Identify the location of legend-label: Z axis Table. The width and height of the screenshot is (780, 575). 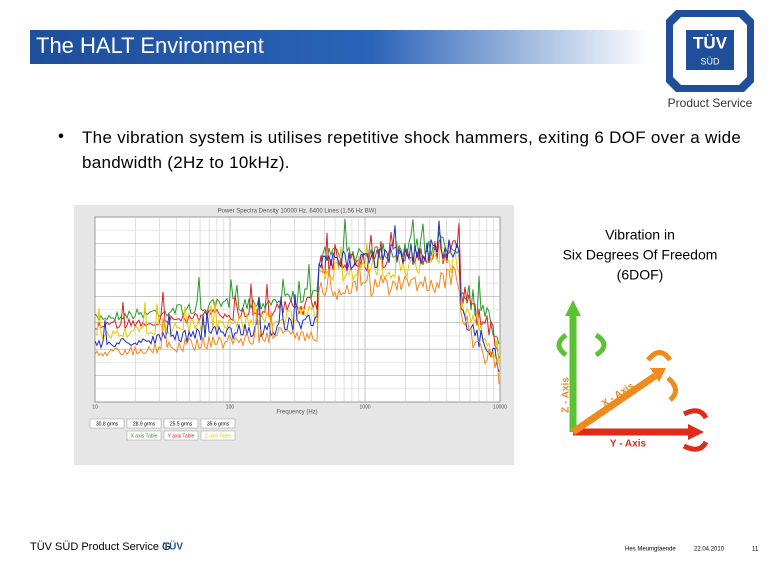
(218, 436).